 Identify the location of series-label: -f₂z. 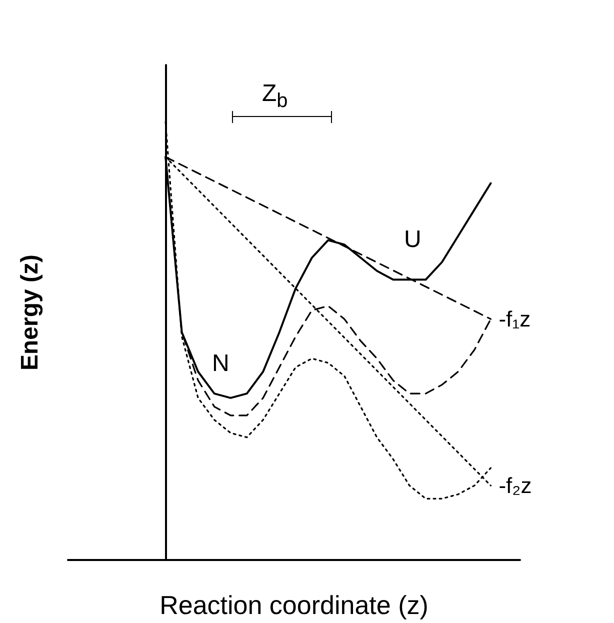
(515, 485).